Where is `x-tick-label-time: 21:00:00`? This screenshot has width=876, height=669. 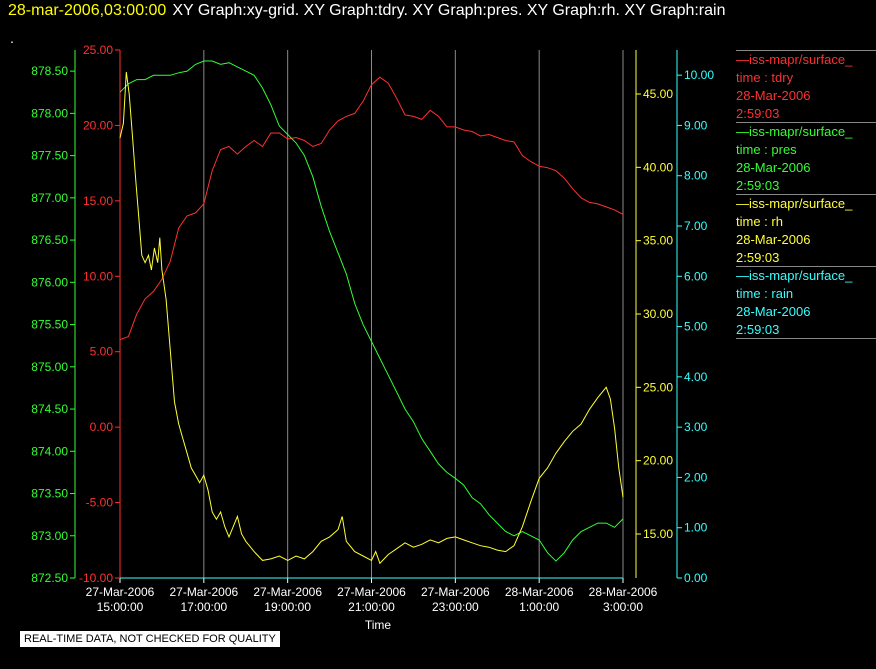
x-tick-label-time: 21:00:00 is located at coordinates (371, 607).